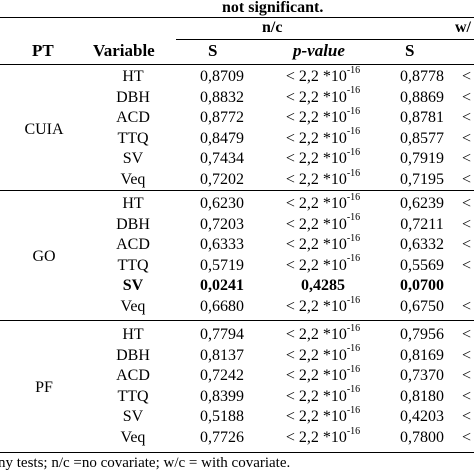 Image resolution: width=474 pixels, height=474 pixels. Describe the element at coordinates (422, 417) in the screenshot. I see `cell-s-wc: 0,4203` at that location.